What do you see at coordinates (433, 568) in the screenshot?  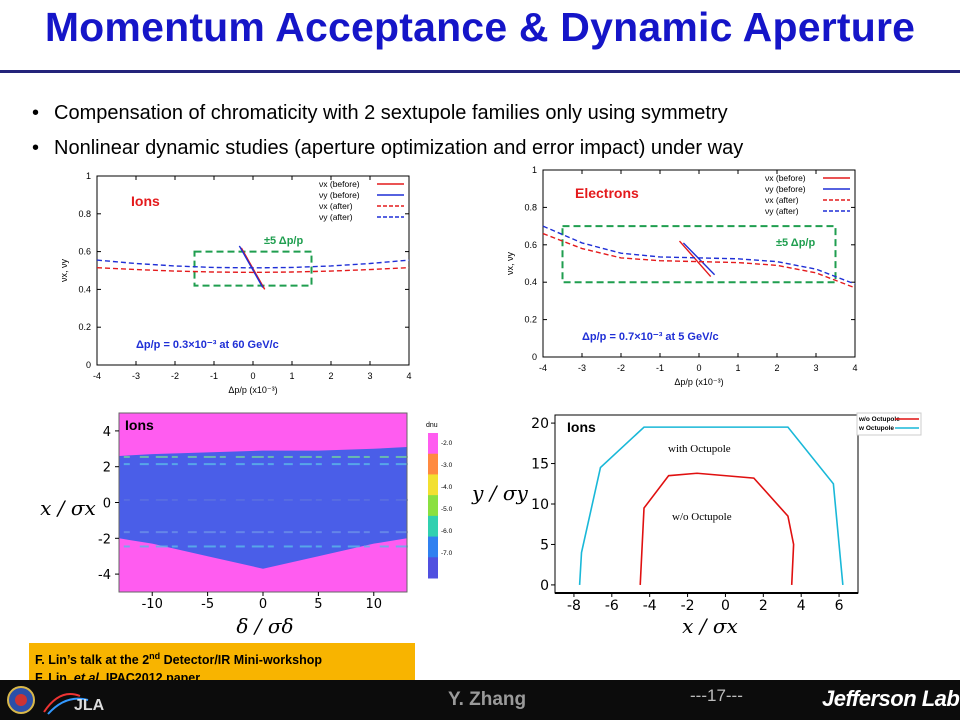 I see `colorbar-segment` at bounding box center [433, 568].